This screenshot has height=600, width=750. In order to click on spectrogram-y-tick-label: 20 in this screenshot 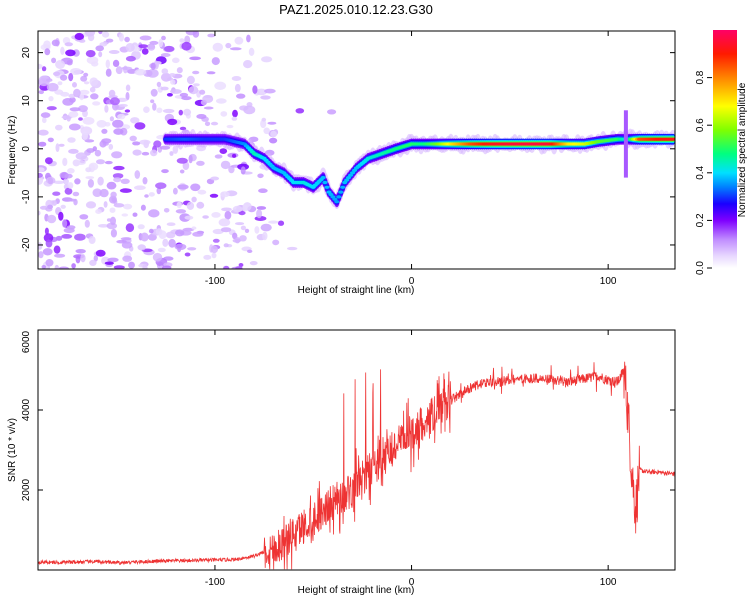, I will do `click(26, 53)`.